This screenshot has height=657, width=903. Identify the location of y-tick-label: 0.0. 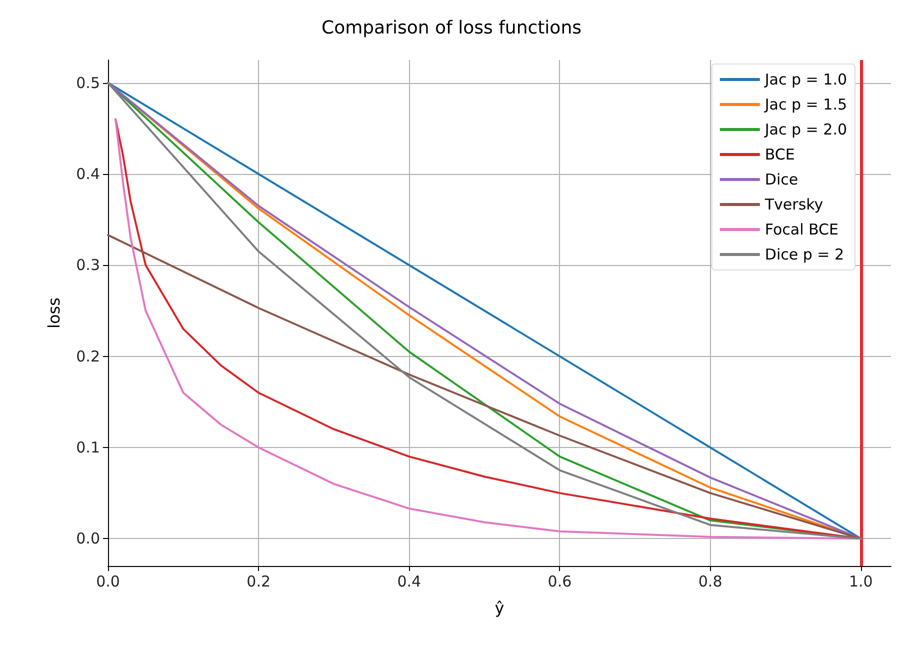
(88, 539).